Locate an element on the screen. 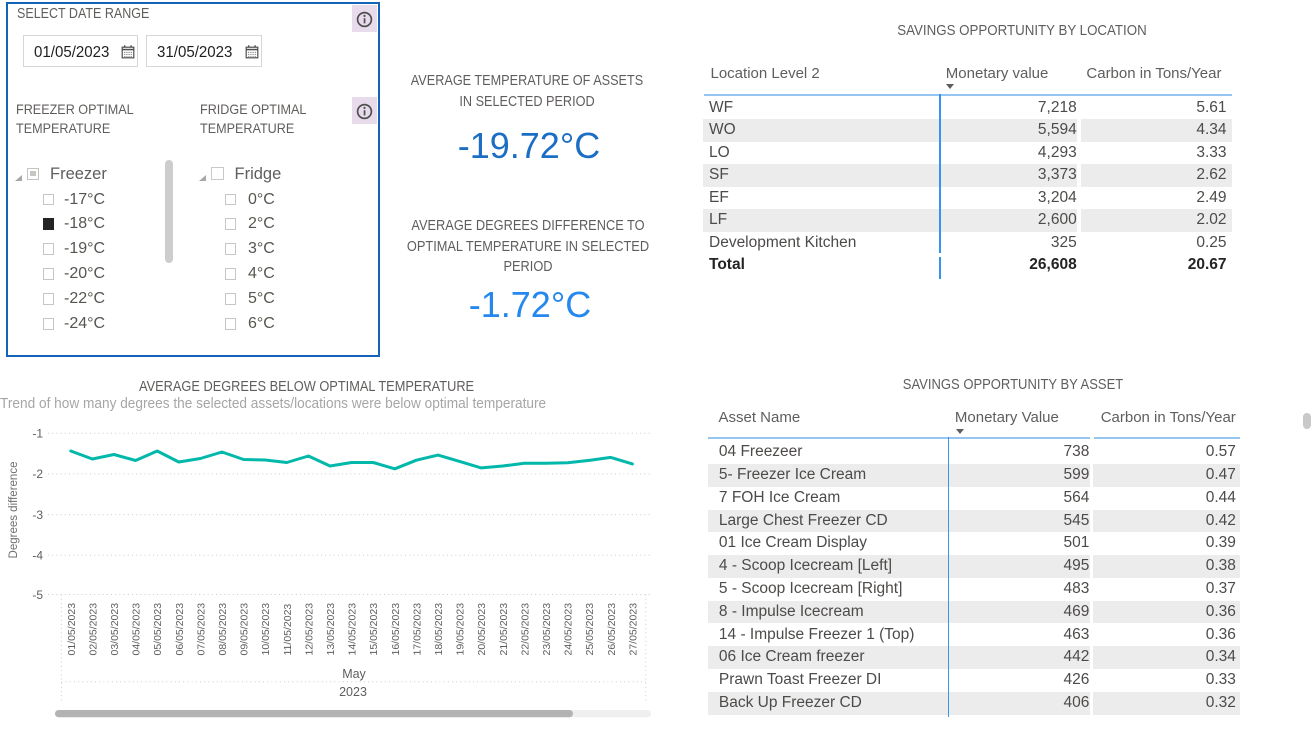 The image size is (1314, 730). svg-text: 22/05/2023 is located at coordinates (525, 629).